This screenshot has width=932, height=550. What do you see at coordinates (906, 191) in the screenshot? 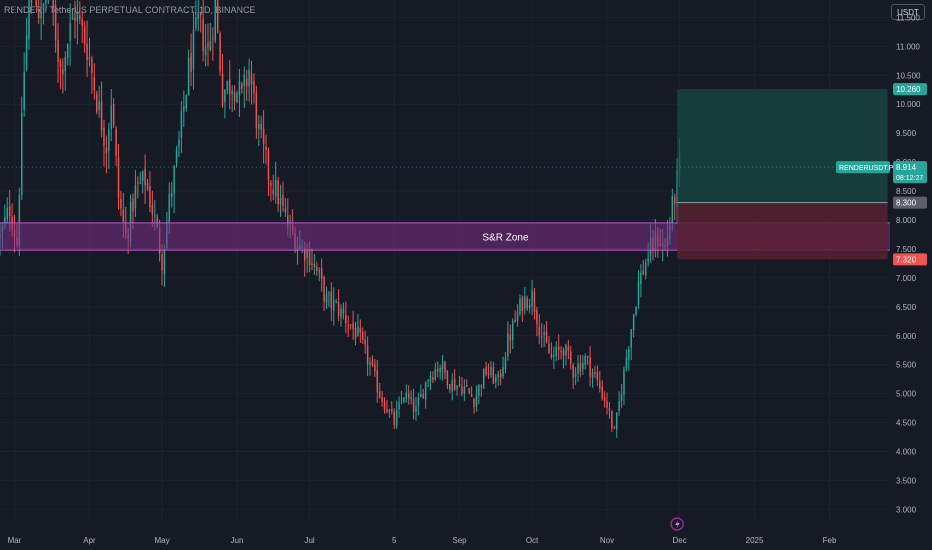
I see `y-tick-label: 8.500` at bounding box center [906, 191].